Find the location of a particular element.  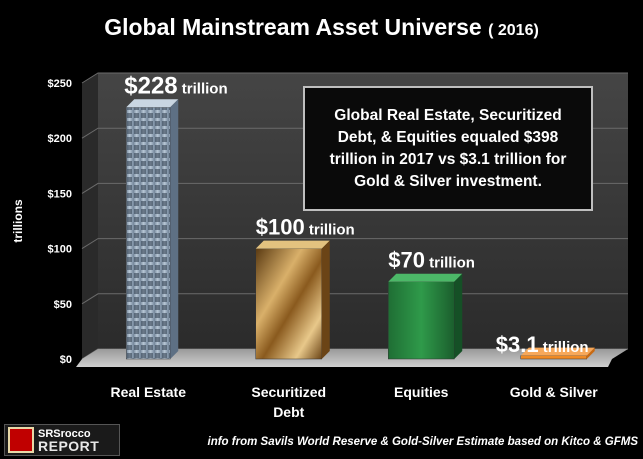

logo-line-2: REPORT is located at coordinates (69, 446).